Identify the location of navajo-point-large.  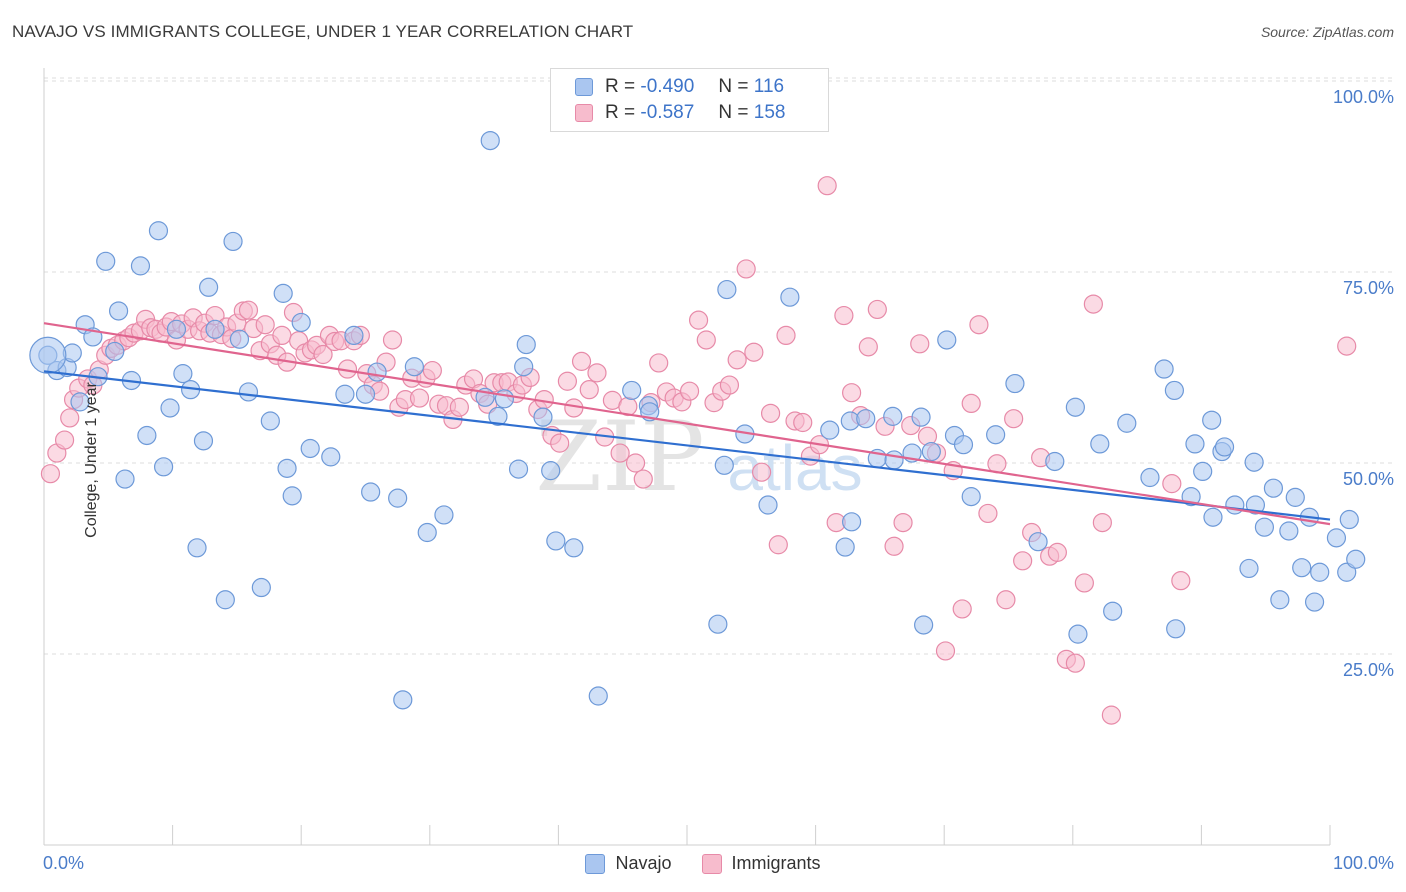
(48, 355).